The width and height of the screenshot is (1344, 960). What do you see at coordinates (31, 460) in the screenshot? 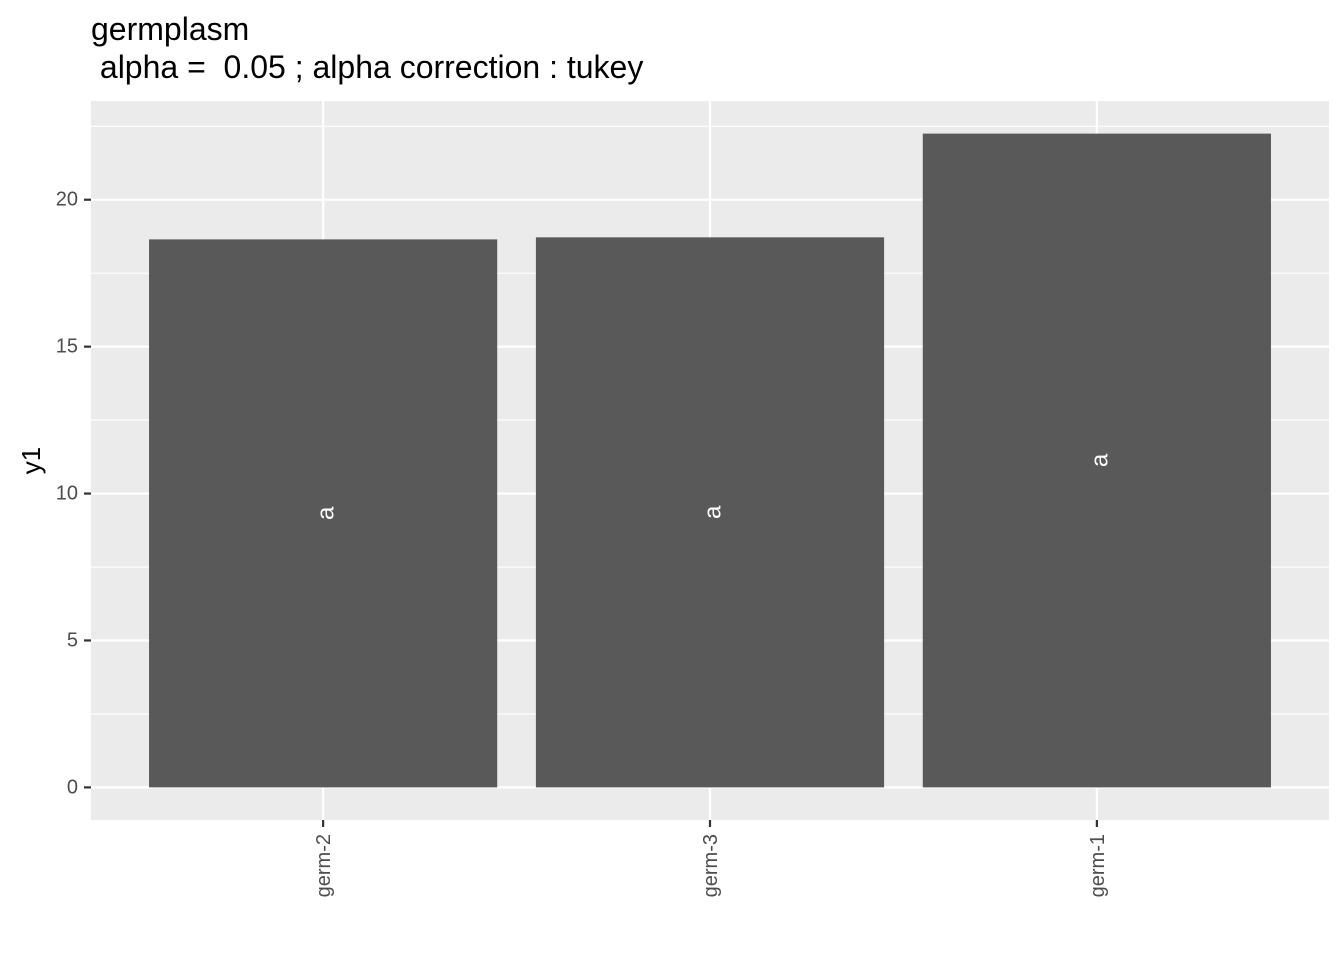
I see `y-axis-title: y1` at bounding box center [31, 460].